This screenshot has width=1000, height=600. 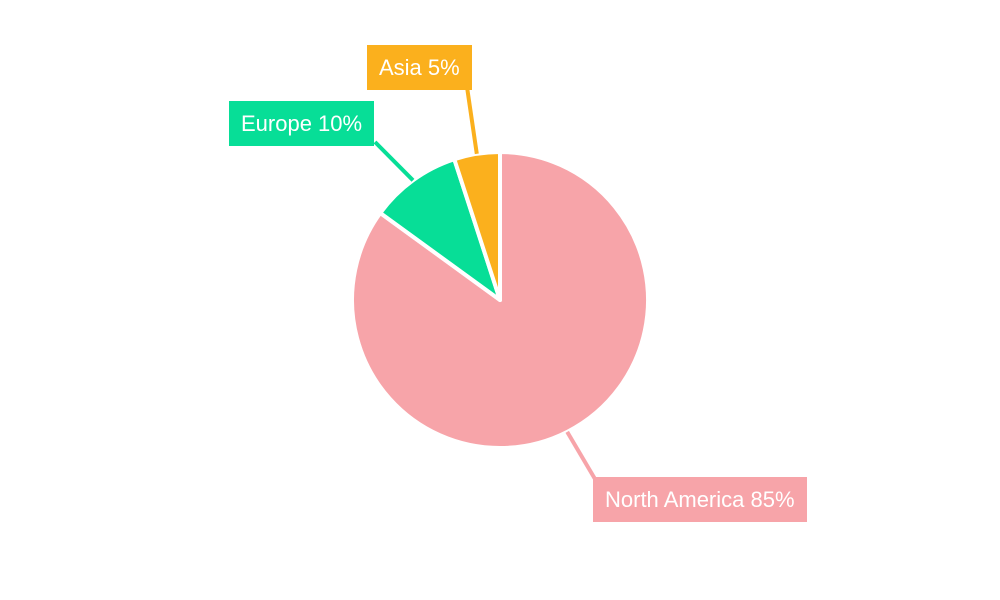 I want to click on callout-north-america: North America 85%, so click(x=700, y=499).